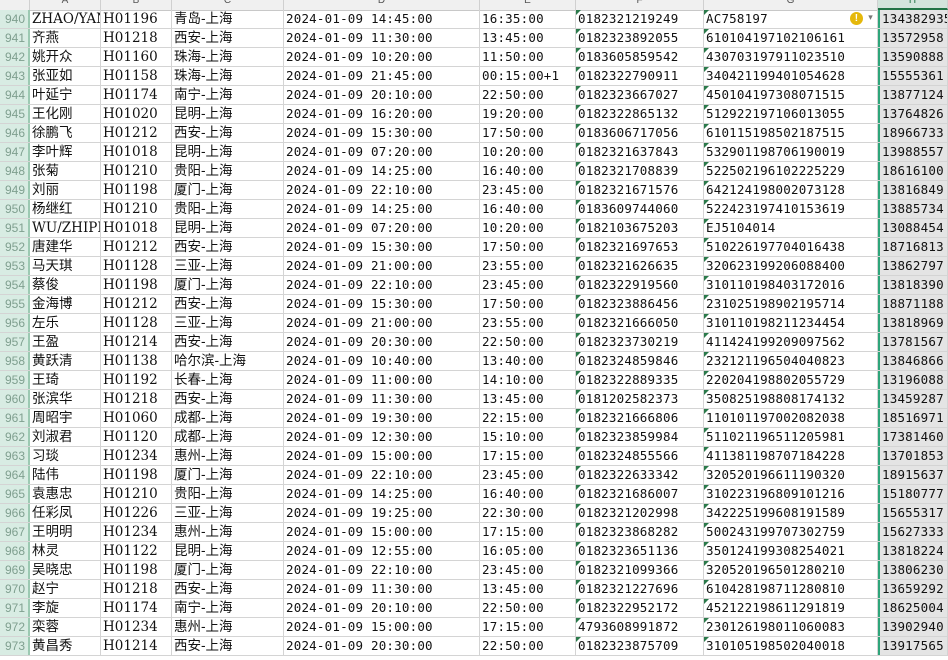 This screenshot has width=948, height=660. I want to click on cell-g: 511021196511205981, so click(791, 437).